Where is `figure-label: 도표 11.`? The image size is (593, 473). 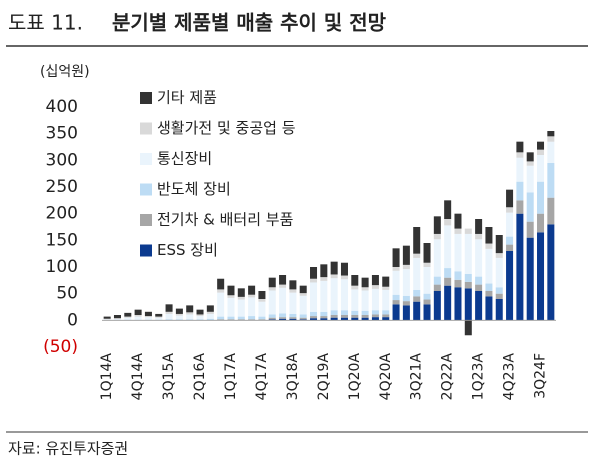 figure-label: 도표 11. is located at coordinates (45, 23).